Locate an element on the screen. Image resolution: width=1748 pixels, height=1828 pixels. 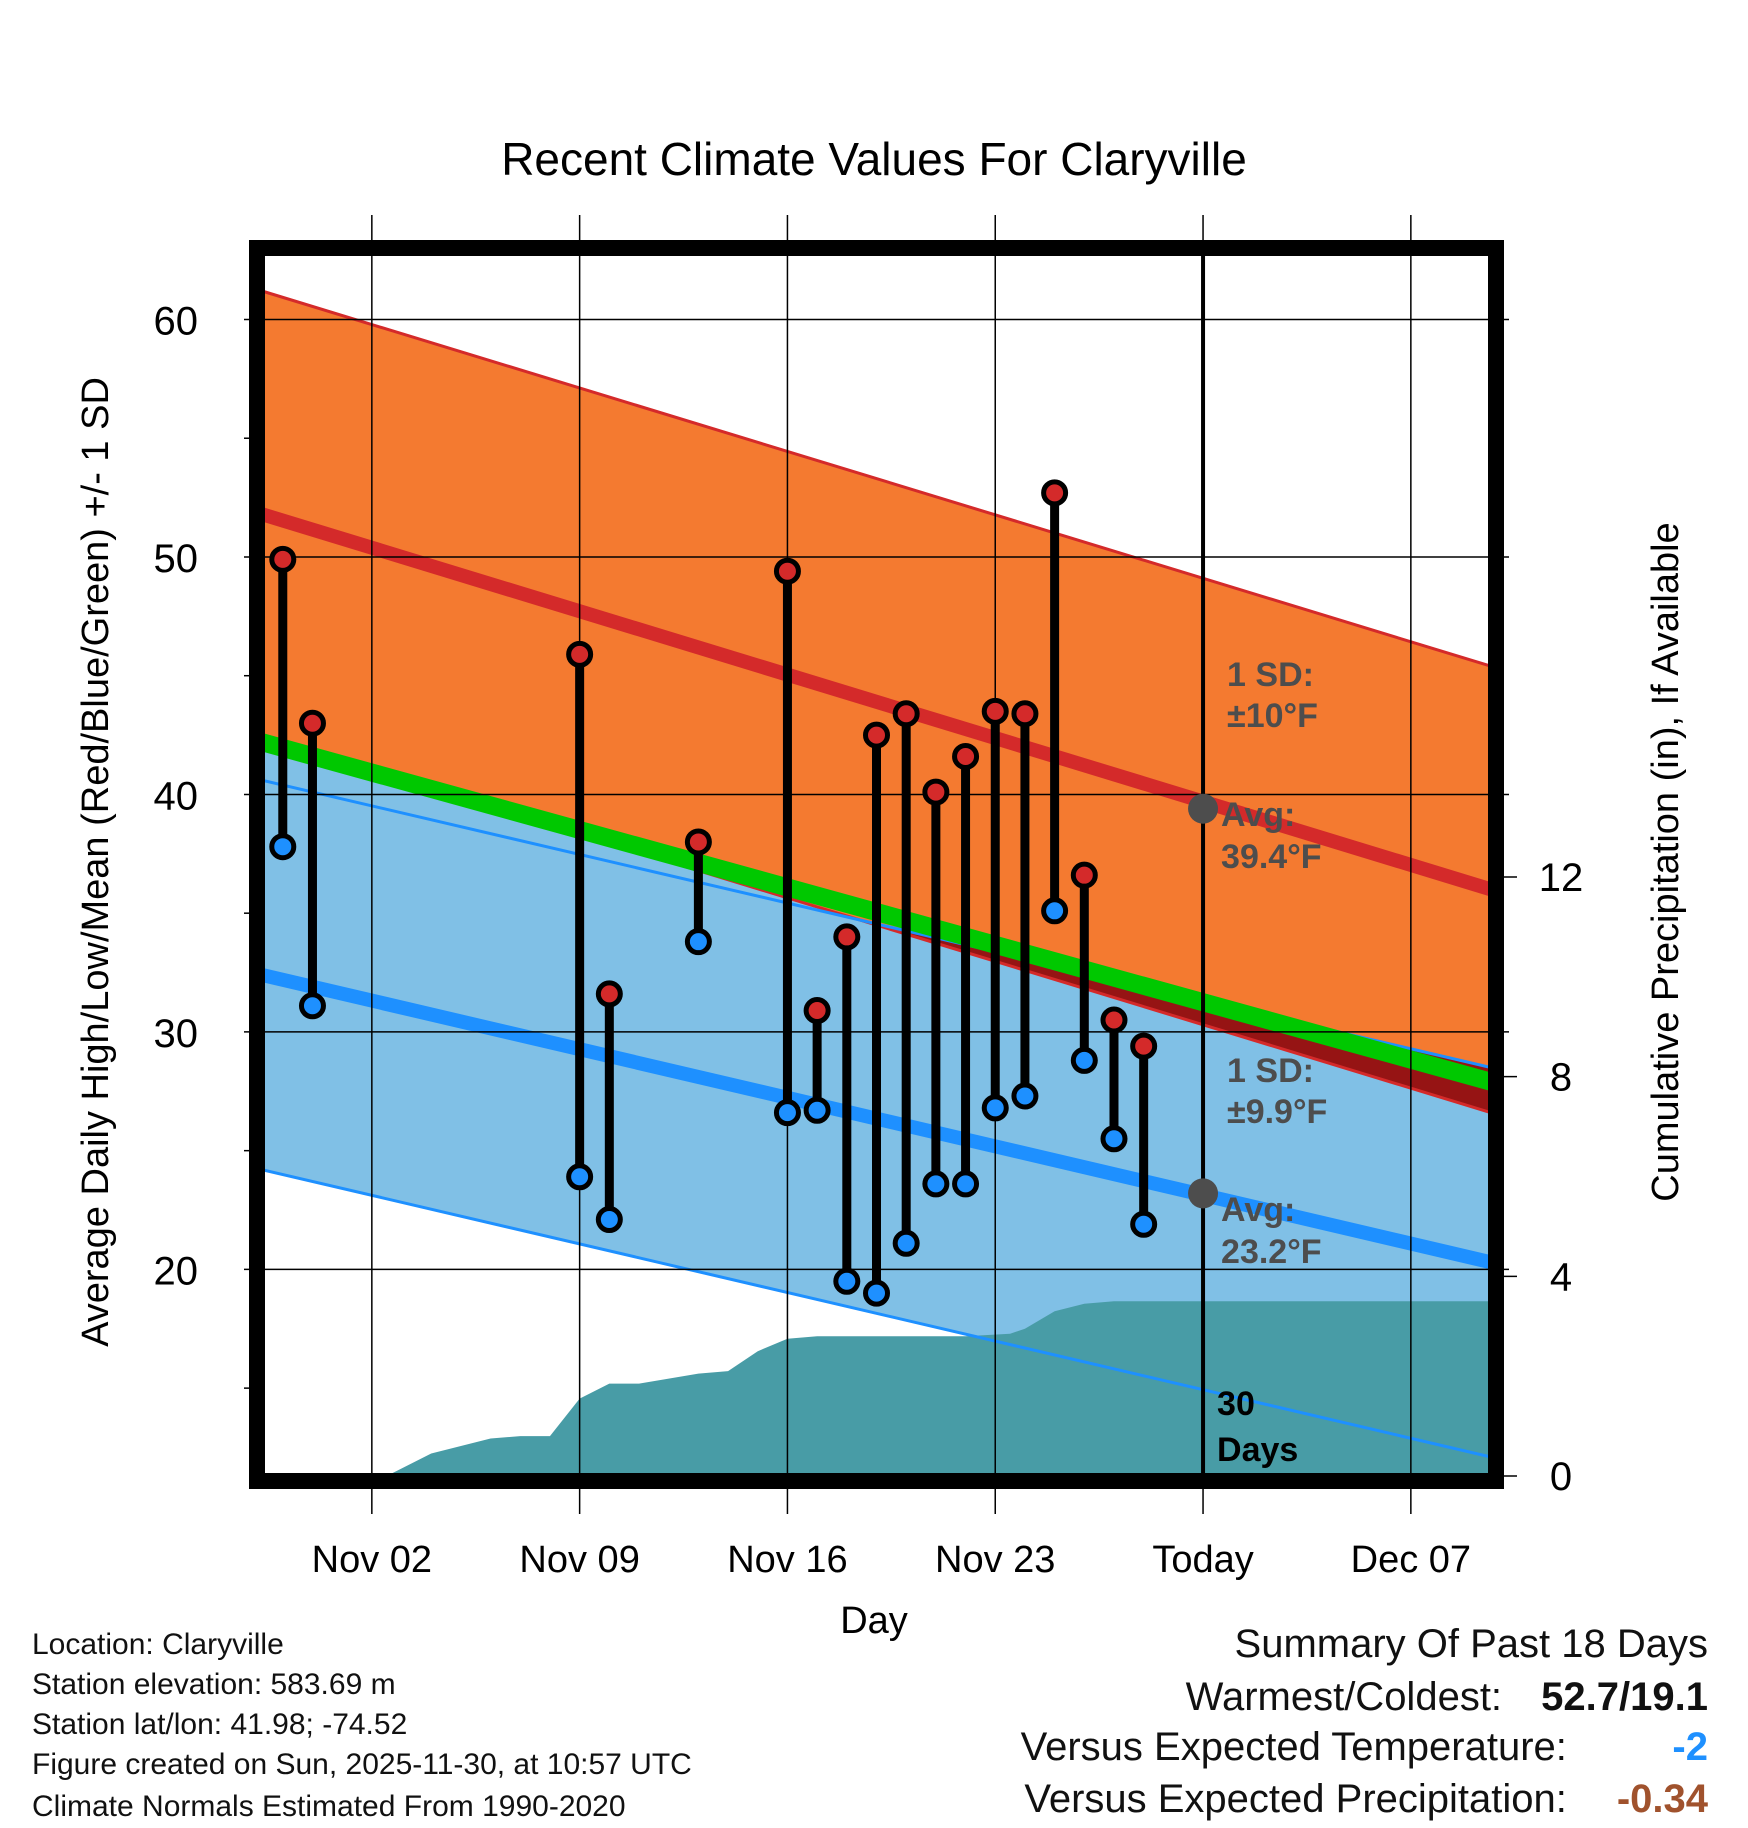
info-elevation: Station elevation: 583.69 m is located at coordinates (214, 1684).